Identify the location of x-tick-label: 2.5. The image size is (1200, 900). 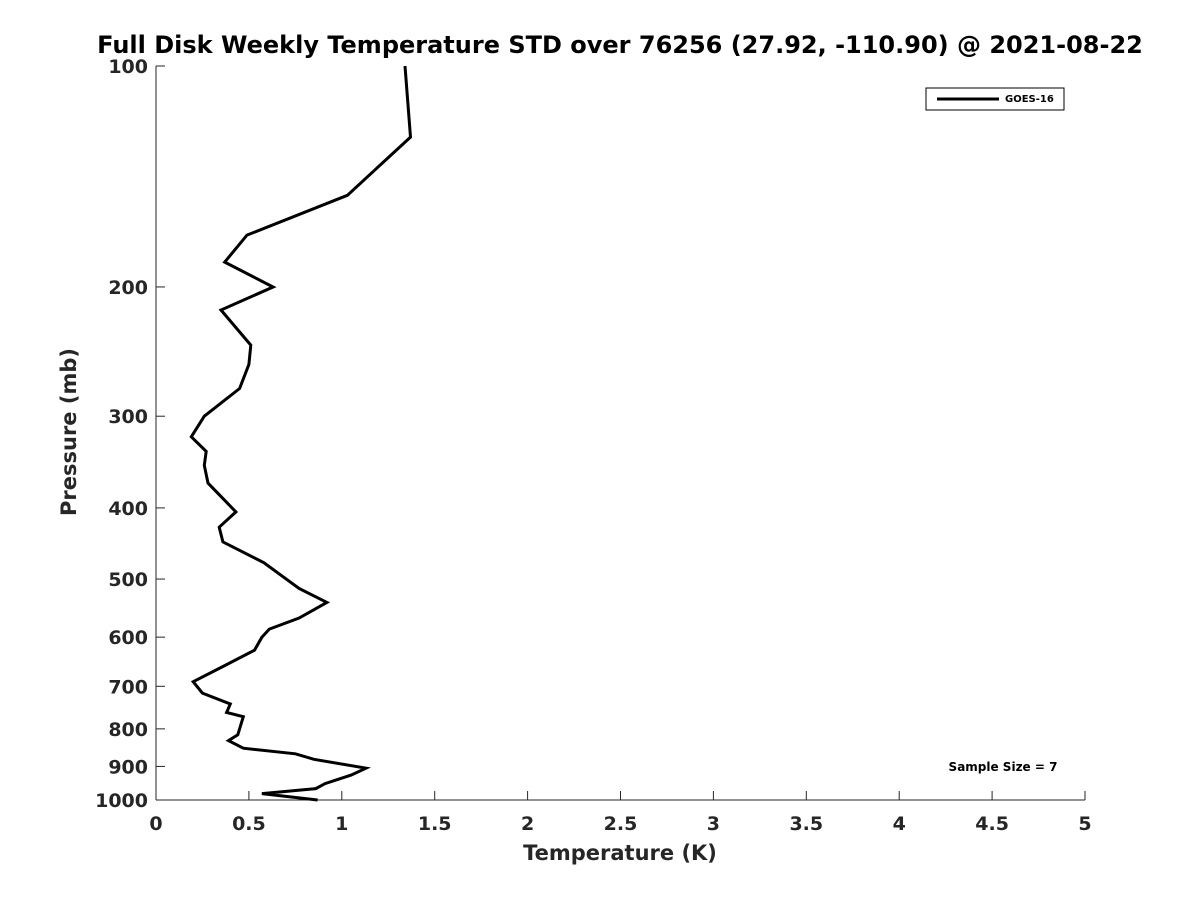
(621, 824).